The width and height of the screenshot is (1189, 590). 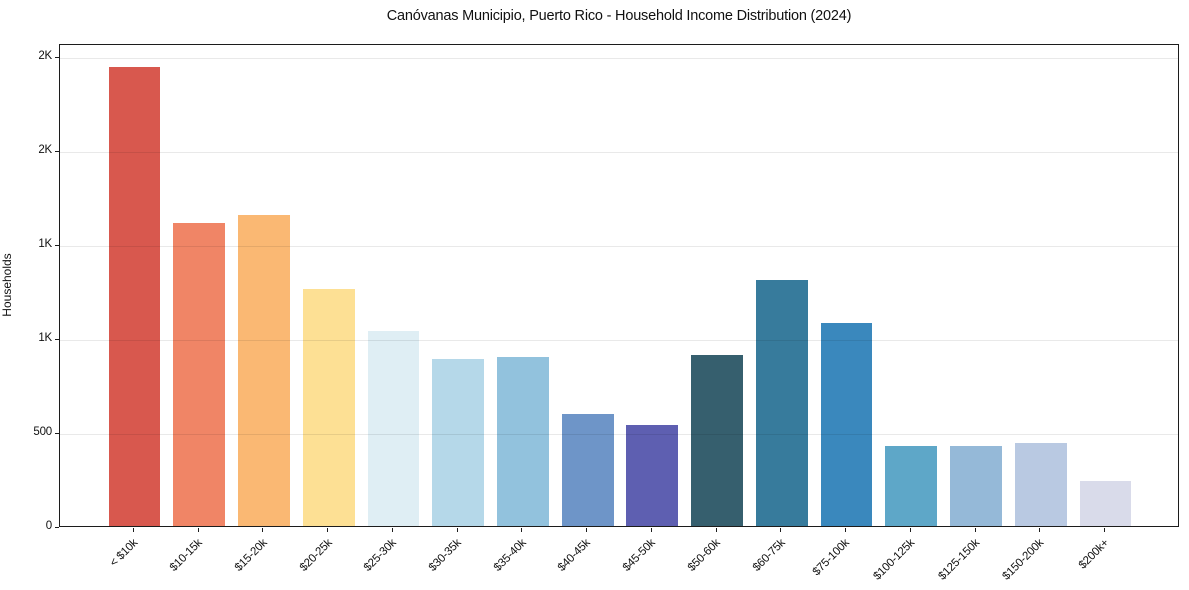 What do you see at coordinates (48, 526) in the screenshot?
I see `y-tick-label: 0` at bounding box center [48, 526].